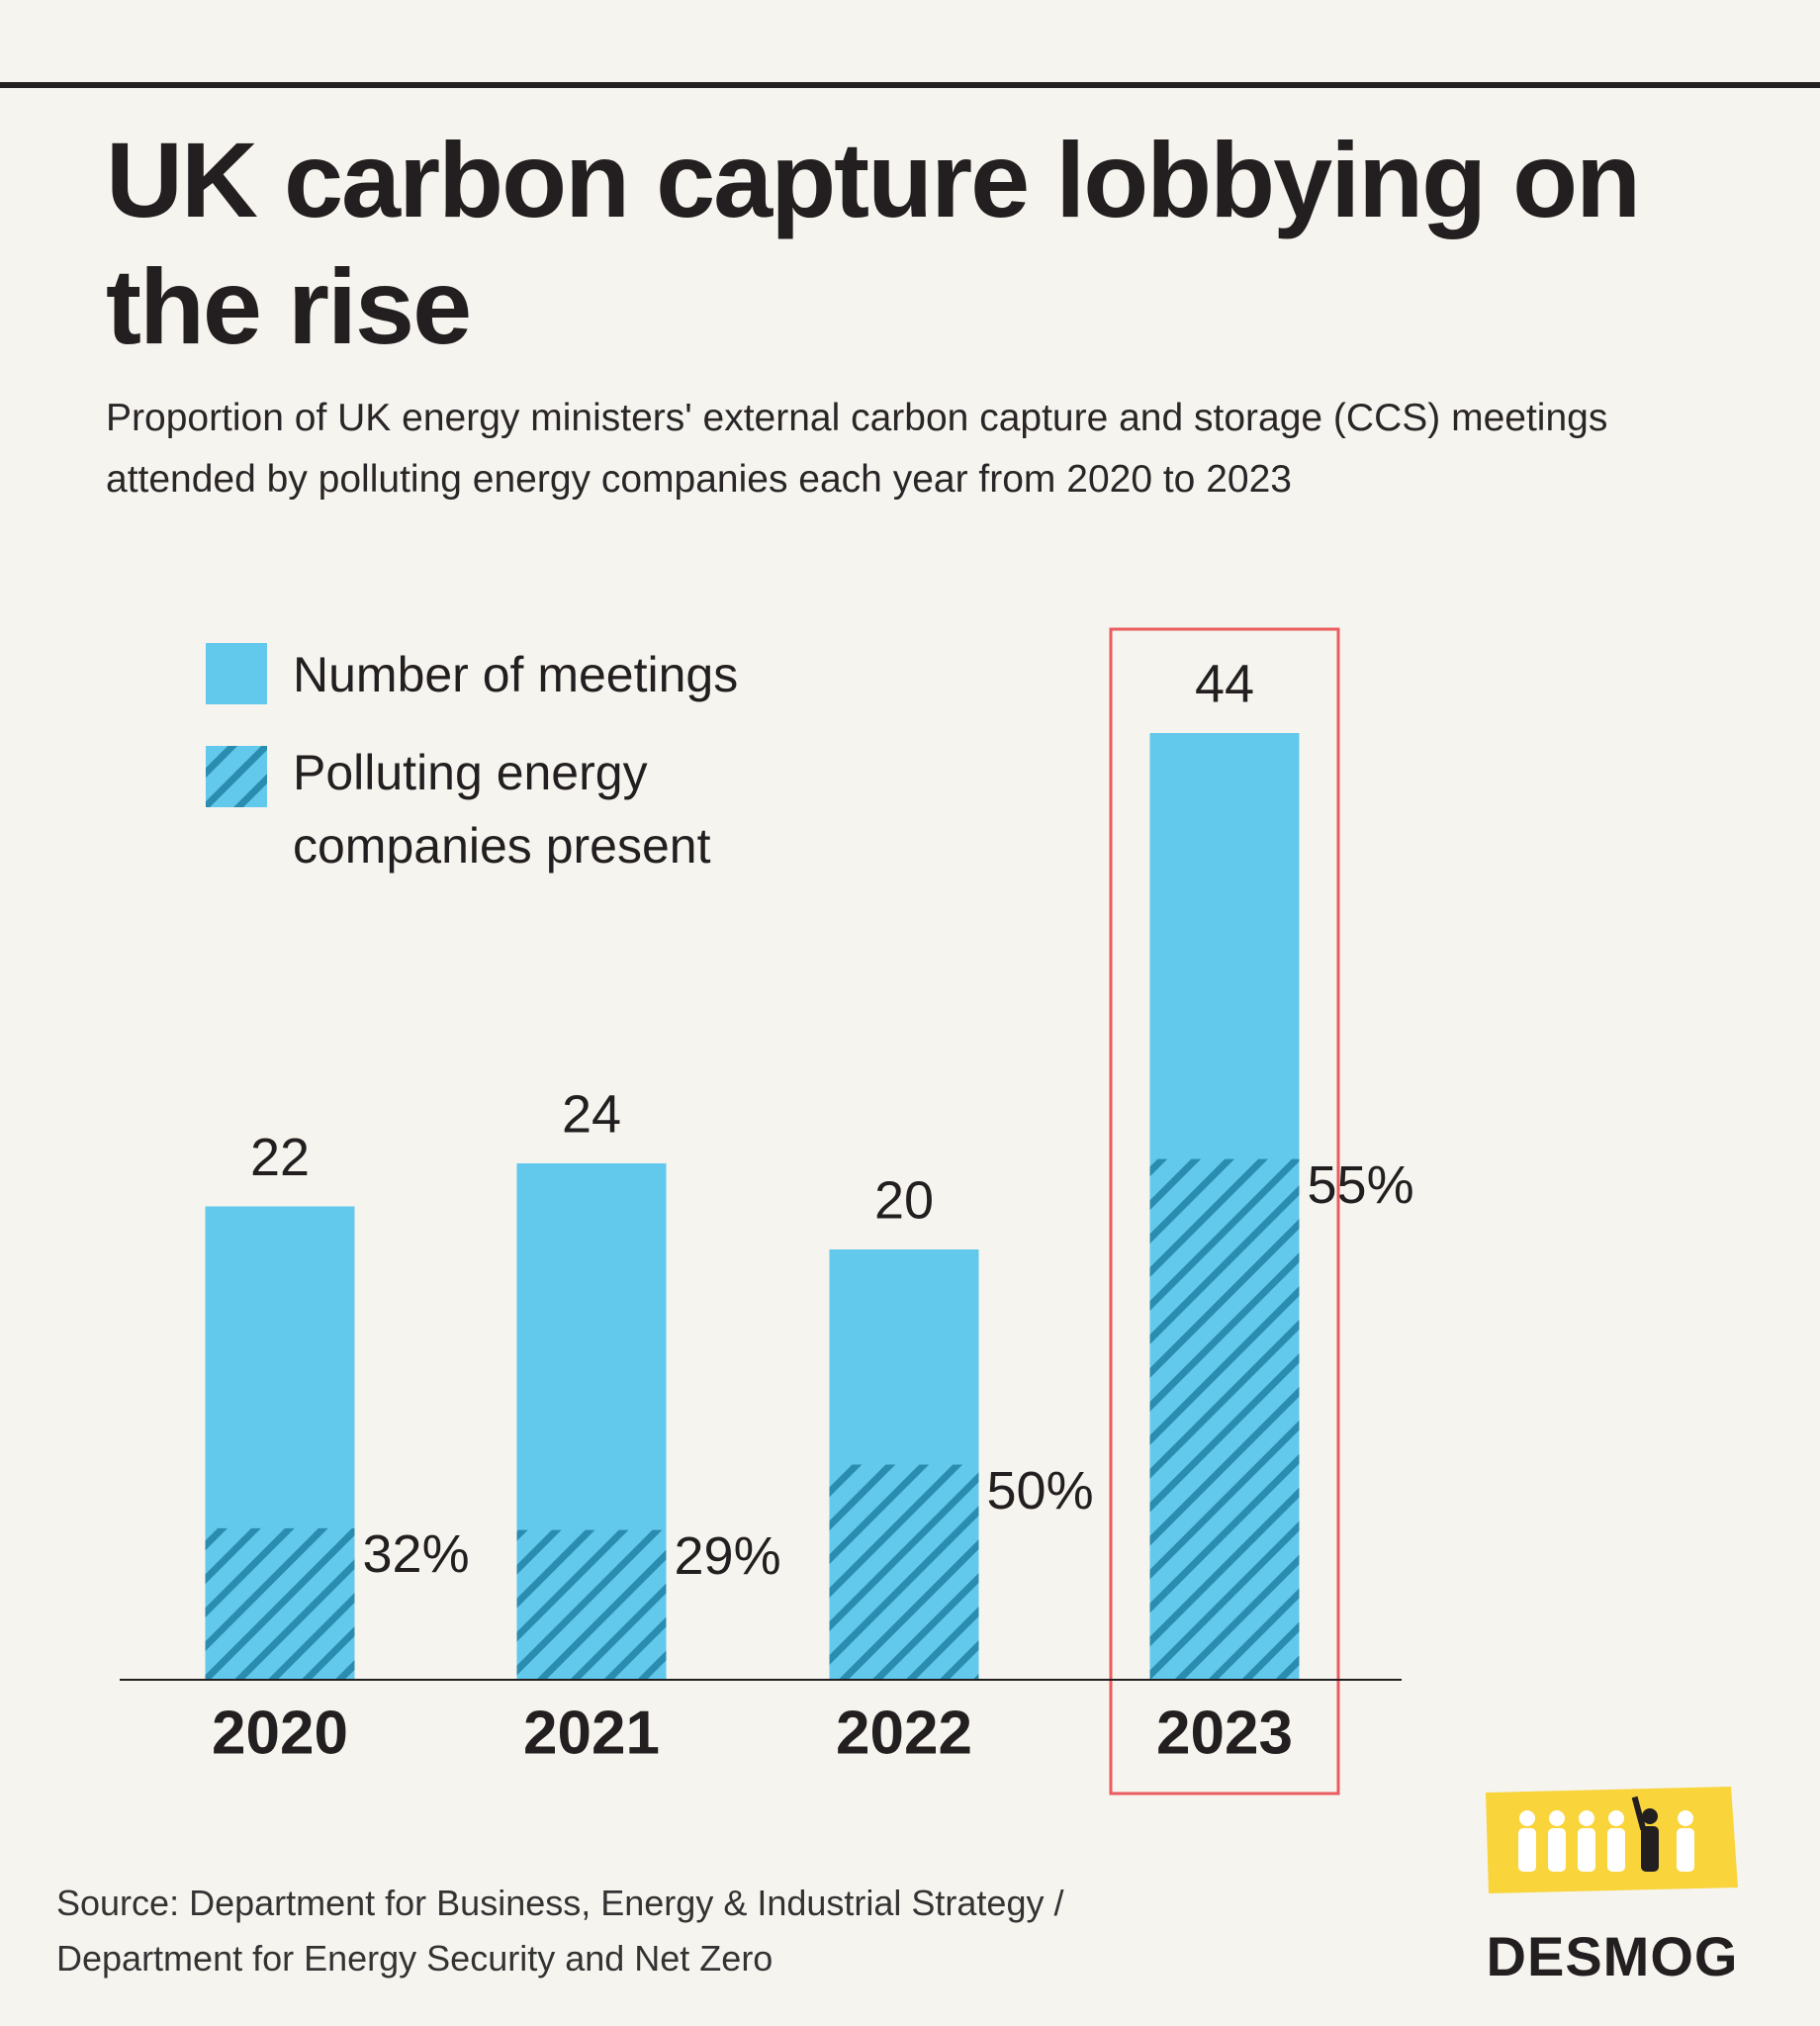  What do you see at coordinates (1040, 1490) in the screenshot?
I see `value-label: 50%` at bounding box center [1040, 1490].